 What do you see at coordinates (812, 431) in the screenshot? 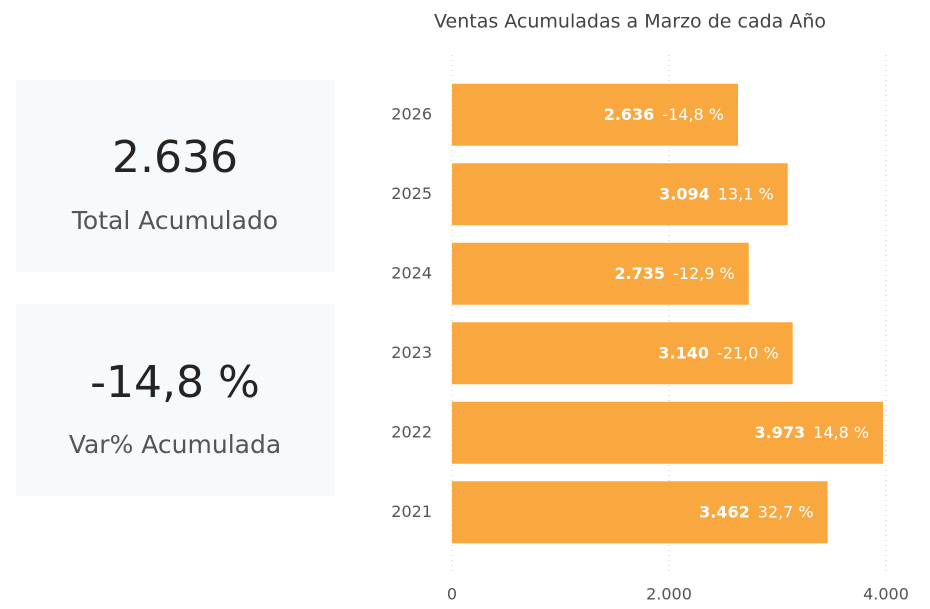
I see `data-label: 3.973 14,8 %` at bounding box center [812, 431].